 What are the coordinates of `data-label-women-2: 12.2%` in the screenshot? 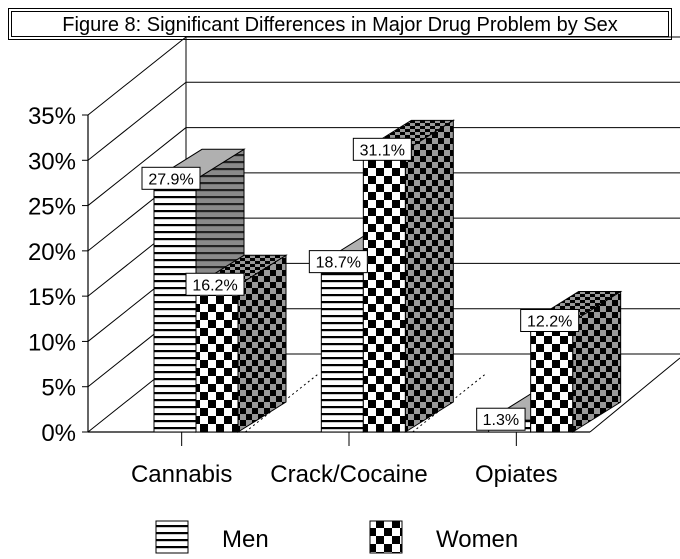 It's located at (549, 322).